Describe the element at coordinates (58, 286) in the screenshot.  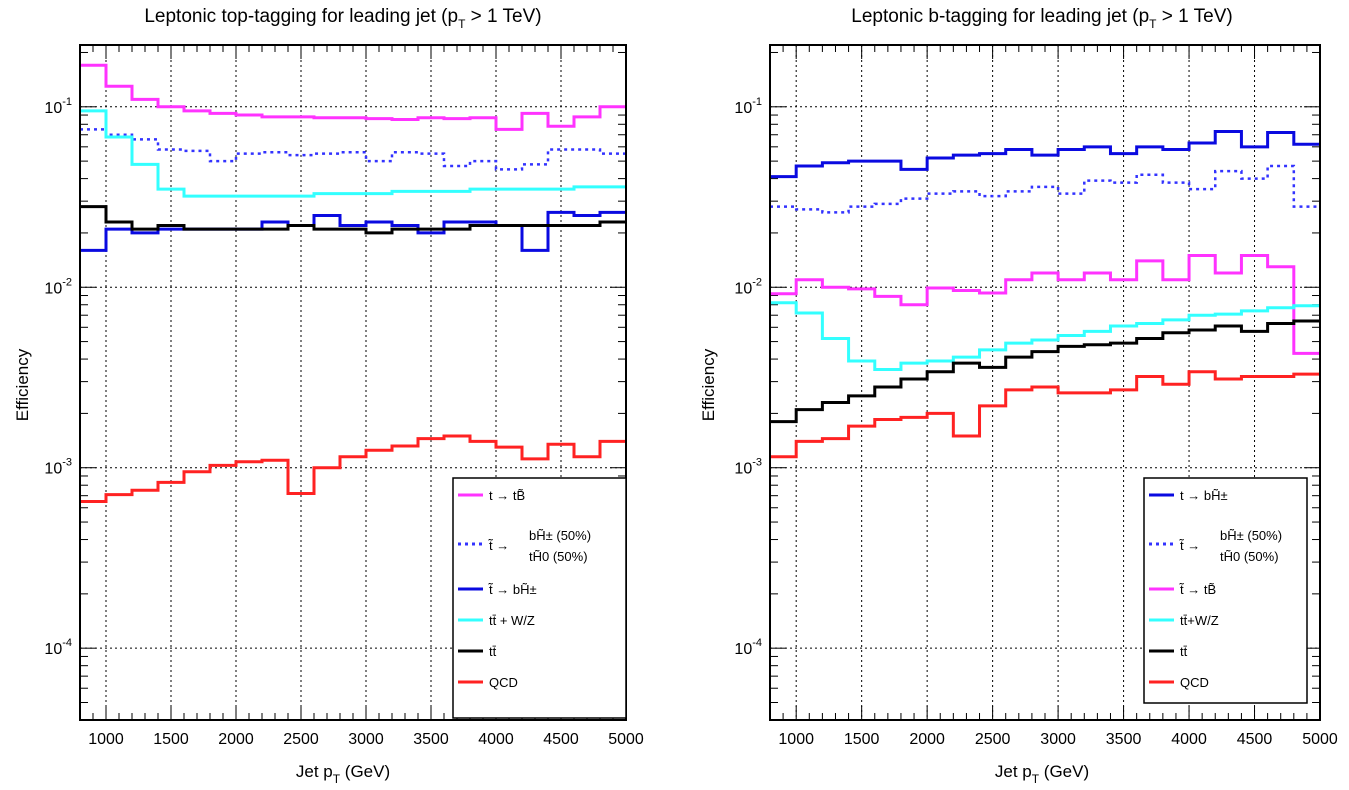
I see `top-ytick-label: 10⁻²` at that location.